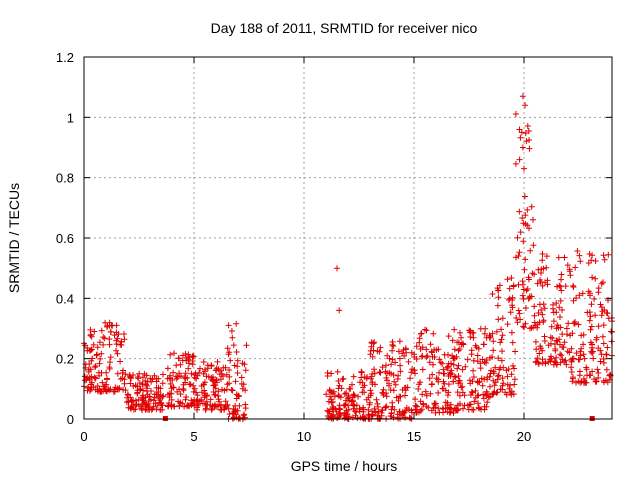  I want to click on y-axis-label: SRMTID / TECUs, so click(14, 238).